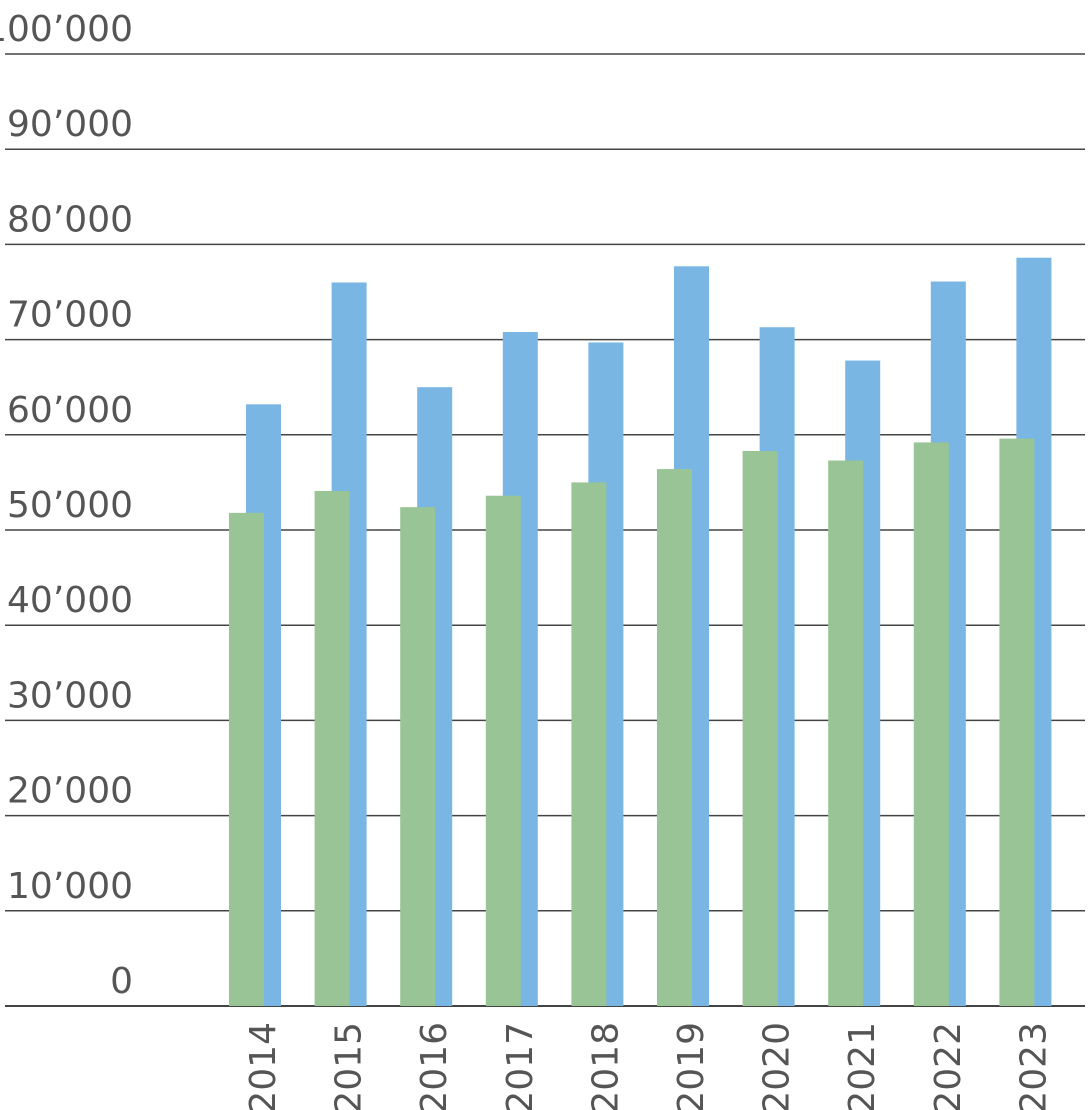  What do you see at coordinates (1033, 1066) in the screenshot?
I see `x-tick-label: 2023` at bounding box center [1033, 1066].